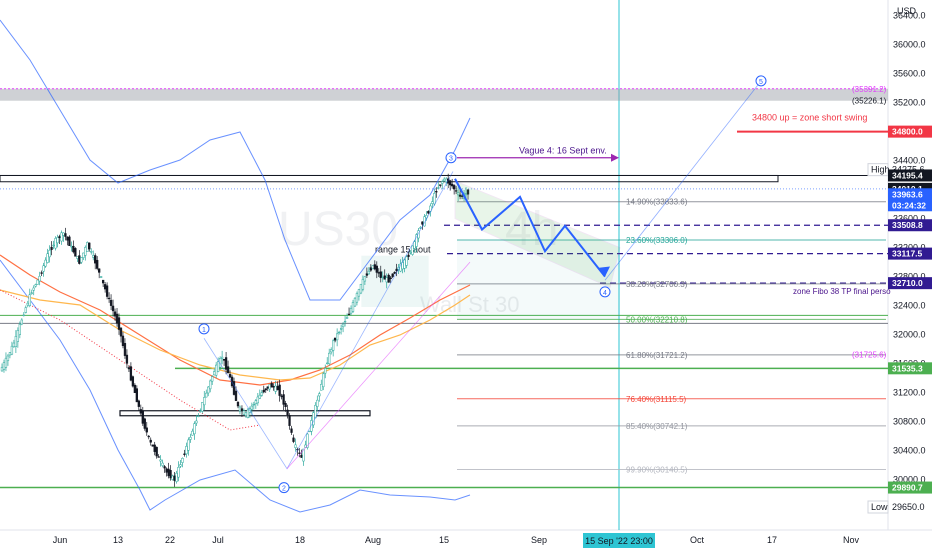 This screenshot has height=550, width=932. What do you see at coordinates (444, 540) in the screenshot?
I see `x-tick-label: 15` at bounding box center [444, 540].